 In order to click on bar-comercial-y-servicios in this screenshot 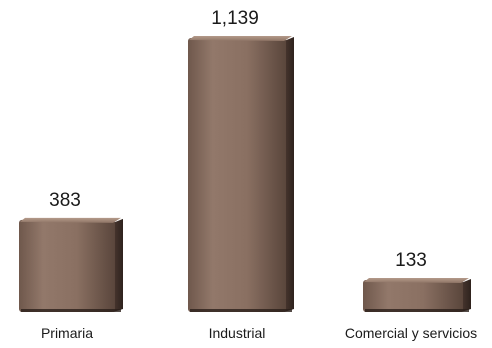, I will do `click(417, 295)`.